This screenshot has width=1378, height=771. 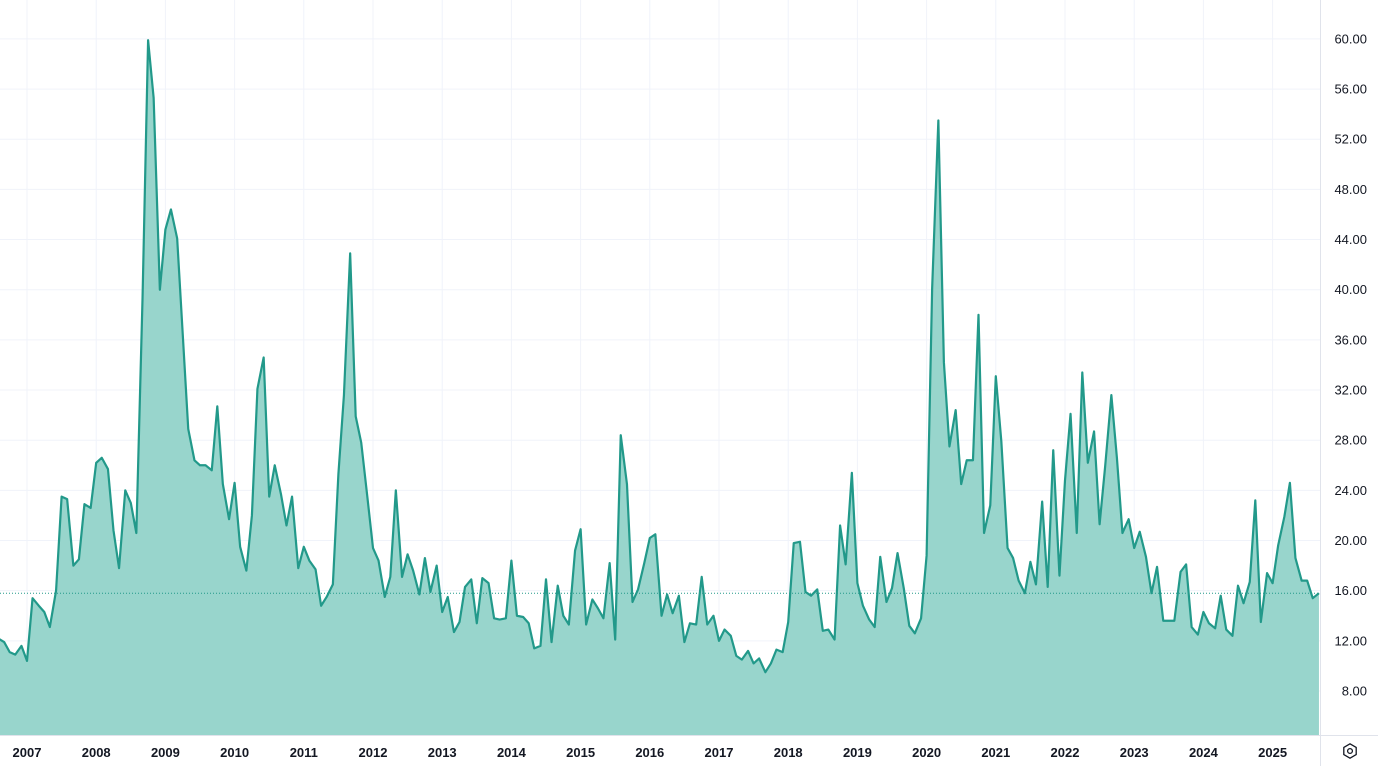 What do you see at coordinates (1350, 89) in the screenshot?
I see `y-tick-label: 56.00` at bounding box center [1350, 89].